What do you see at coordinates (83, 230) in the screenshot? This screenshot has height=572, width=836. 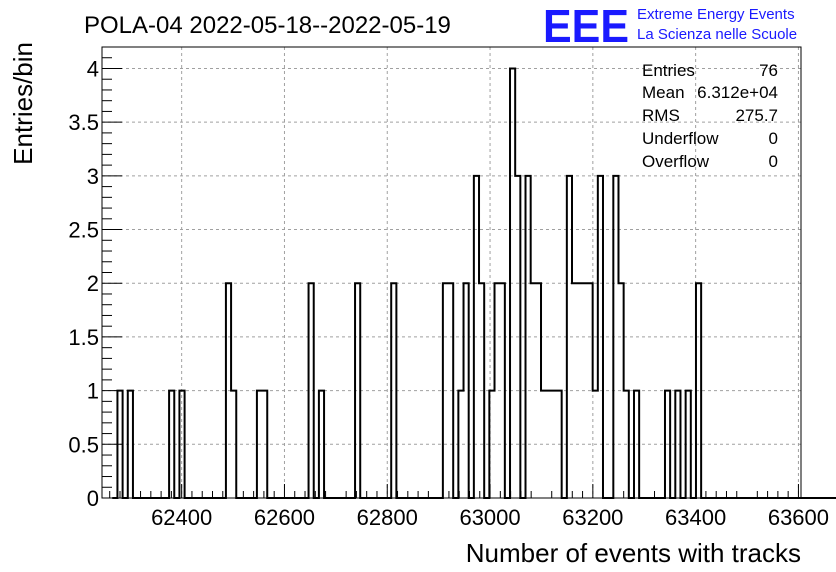 I see `y-tick-label: 2.5` at bounding box center [83, 230].